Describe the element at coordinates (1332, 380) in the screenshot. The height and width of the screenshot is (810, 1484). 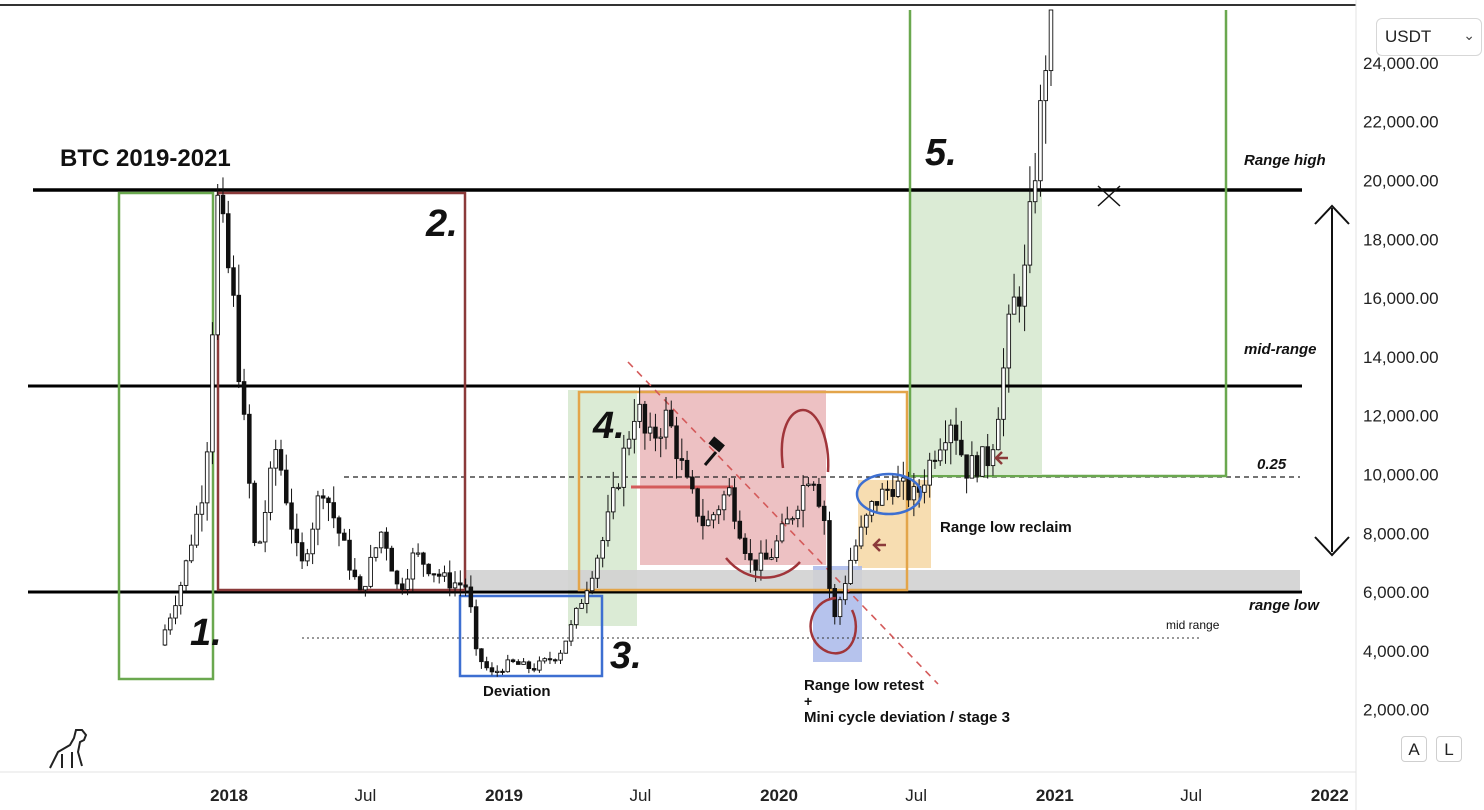
I see `range-arrow-icon` at that location.